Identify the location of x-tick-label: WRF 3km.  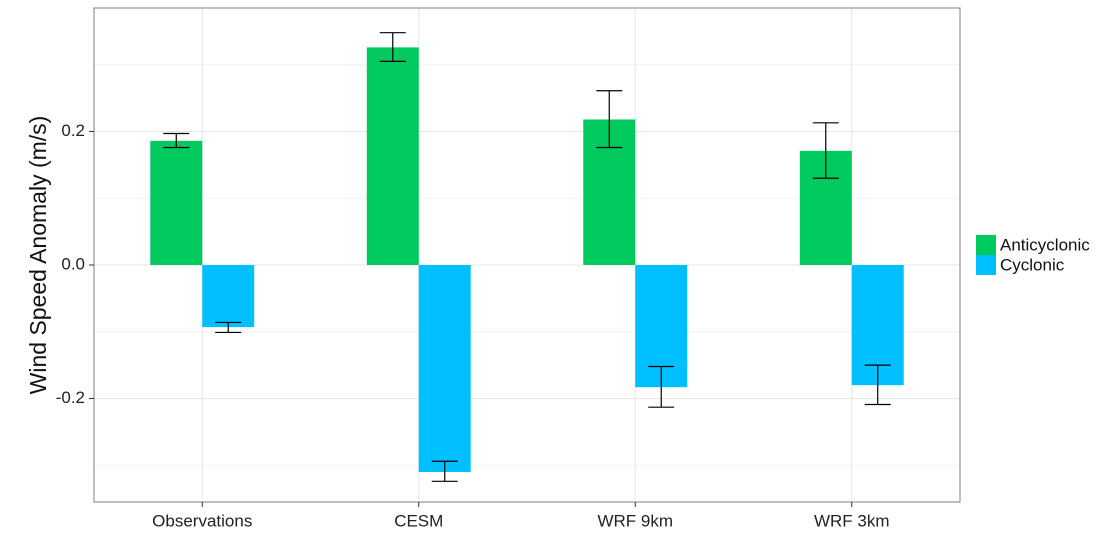
(852, 520).